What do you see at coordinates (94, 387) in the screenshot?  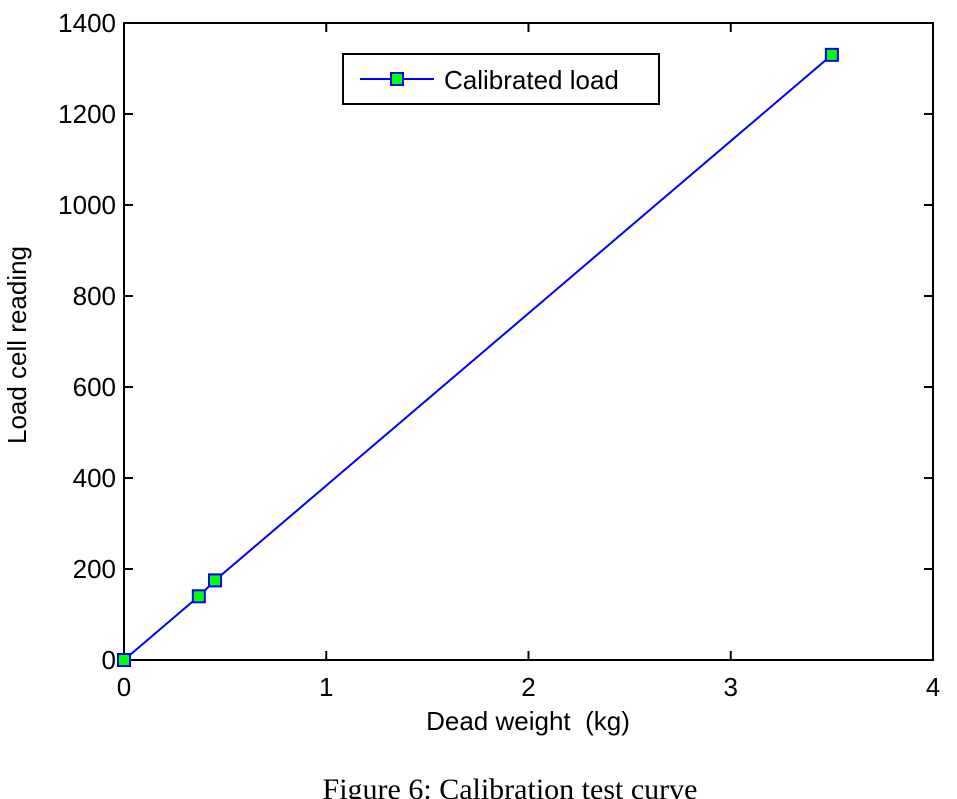 I see `y-tick-label: 600` at bounding box center [94, 387].